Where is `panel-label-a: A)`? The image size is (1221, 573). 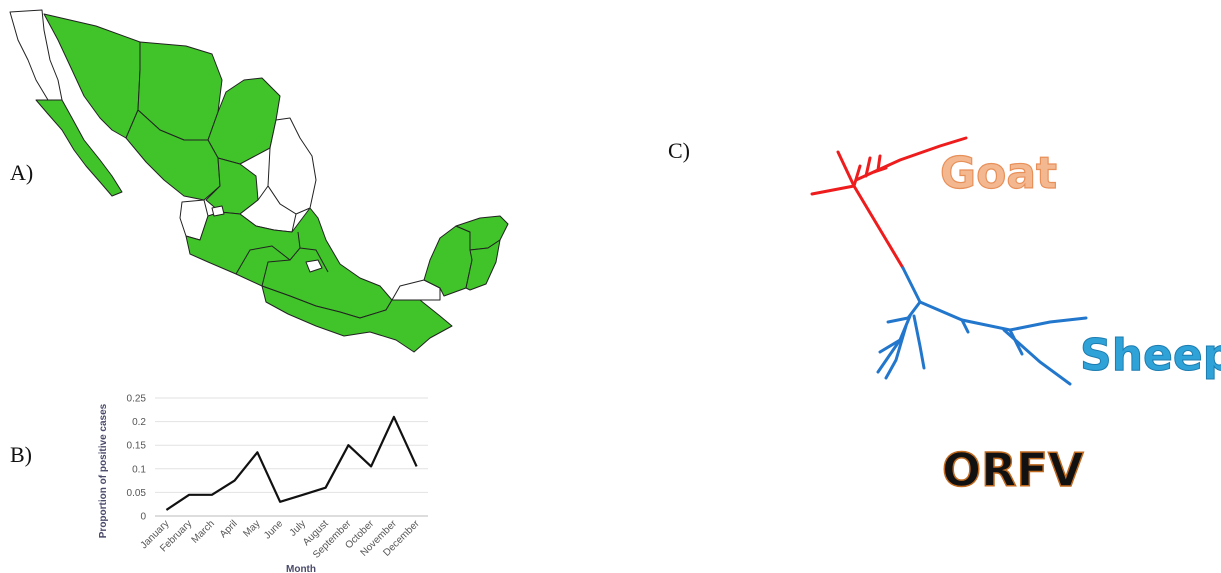
panel-label-a: A) is located at coordinates (22, 172).